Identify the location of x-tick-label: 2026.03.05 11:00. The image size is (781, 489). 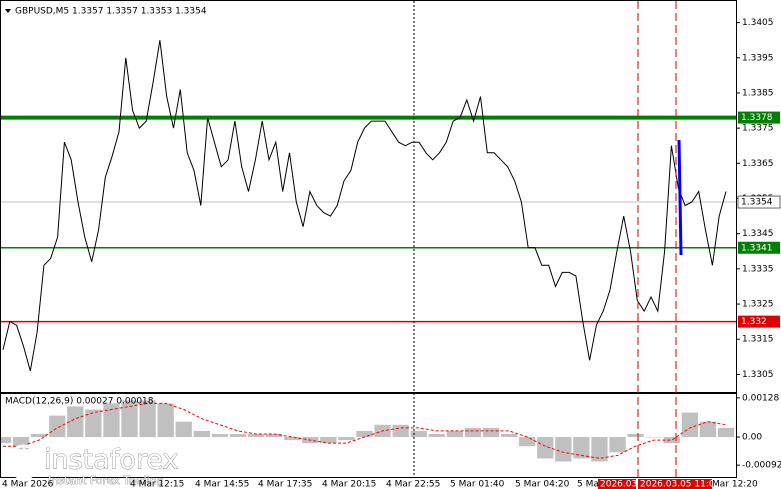
(680, 484).